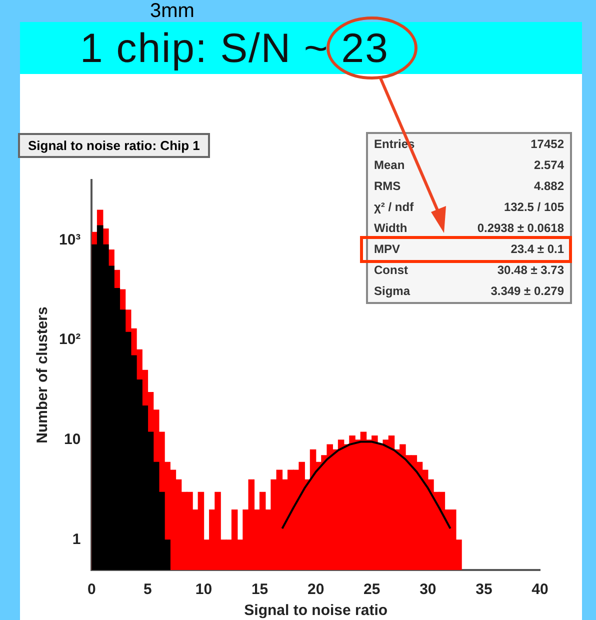  I want to click on x-tick-label: 0, so click(92, 589).